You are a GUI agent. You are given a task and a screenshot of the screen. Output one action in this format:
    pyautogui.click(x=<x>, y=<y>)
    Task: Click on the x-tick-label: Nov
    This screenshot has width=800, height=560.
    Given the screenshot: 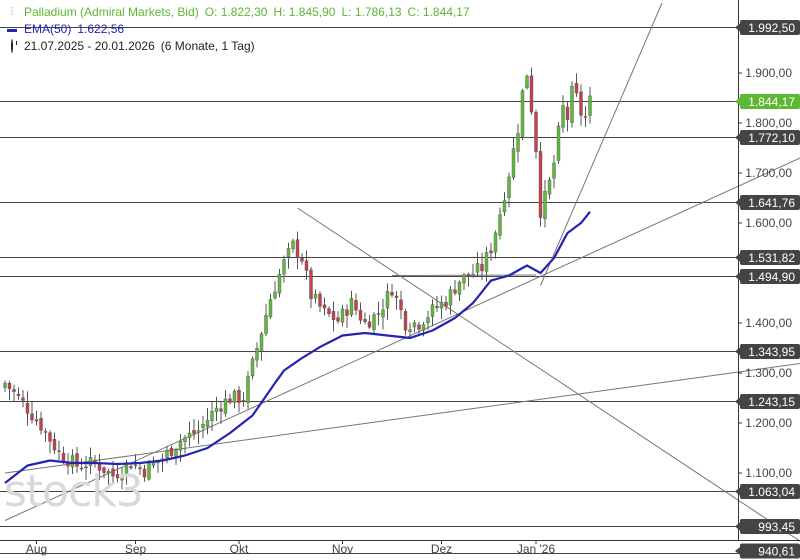 What is the action you would take?
    pyautogui.click(x=342, y=549)
    